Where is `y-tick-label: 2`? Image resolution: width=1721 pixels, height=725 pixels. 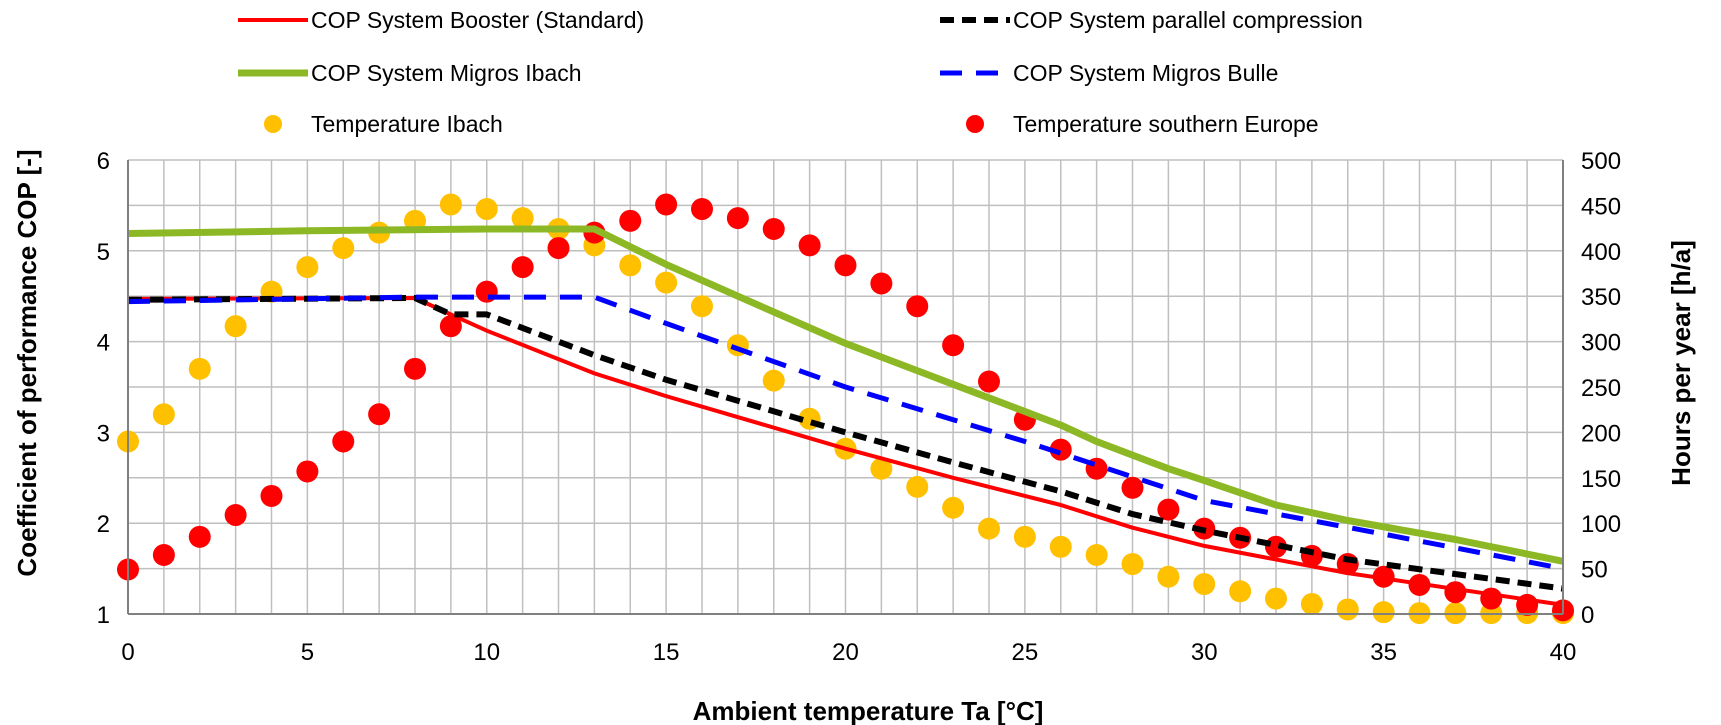
y-tick-label: 2 is located at coordinates (103, 524).